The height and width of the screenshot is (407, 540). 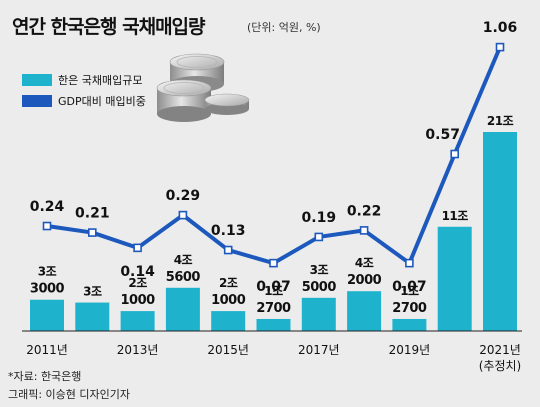 What do you see at coordinates (284, 27) in the screenshot?
I see `unit-note: (단위: 억원, %)` at bounding box center [284, 27].